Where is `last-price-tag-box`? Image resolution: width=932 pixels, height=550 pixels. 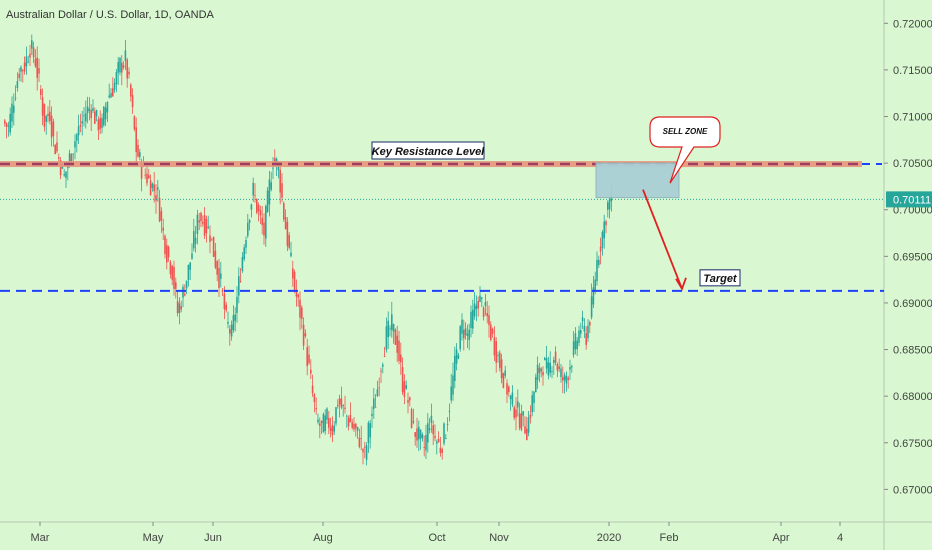 last-price-tag-box is located at coordinates (909, 199).